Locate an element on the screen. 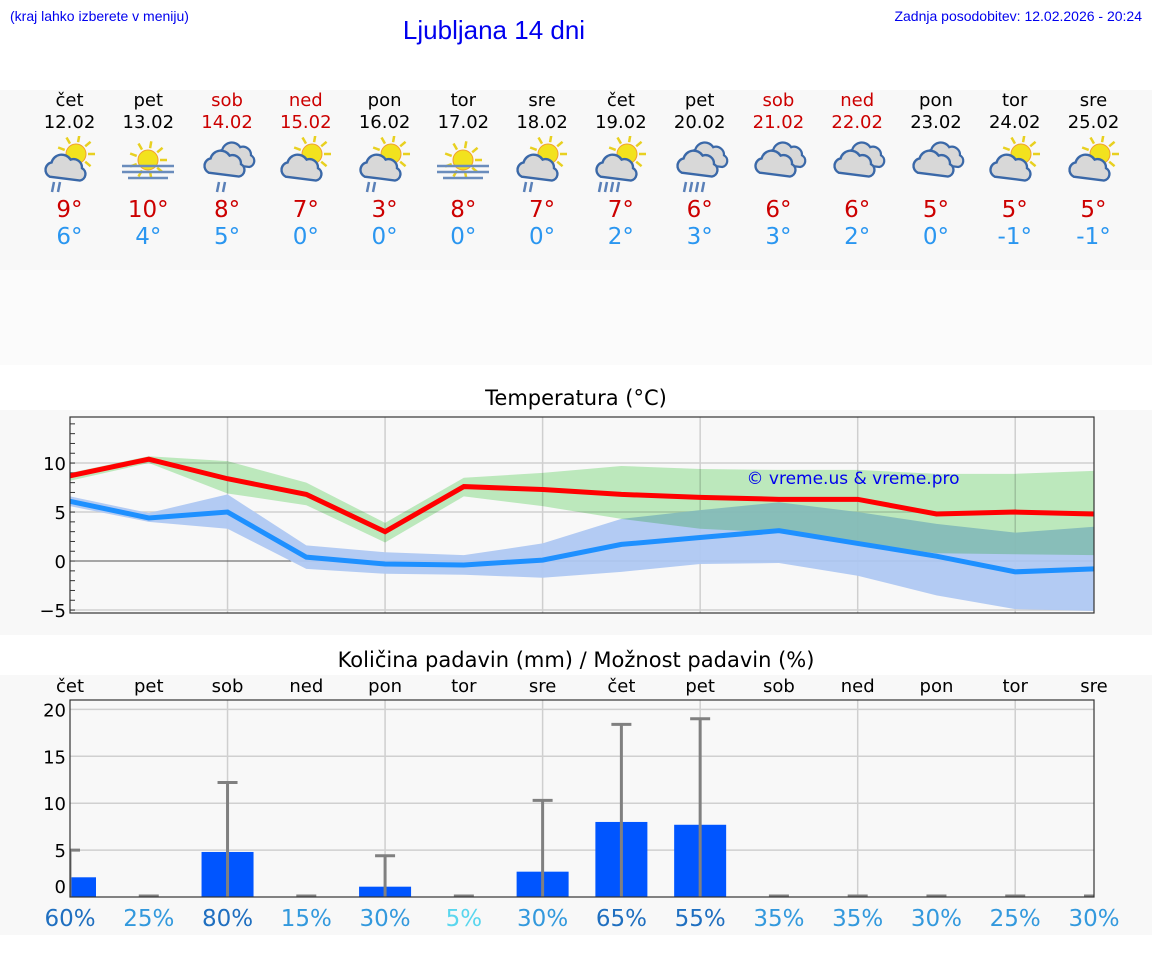 This screenshot has width=1152, height=975. partly-cloudy-heavy-rain-icon is located at coordinates (620, 164).